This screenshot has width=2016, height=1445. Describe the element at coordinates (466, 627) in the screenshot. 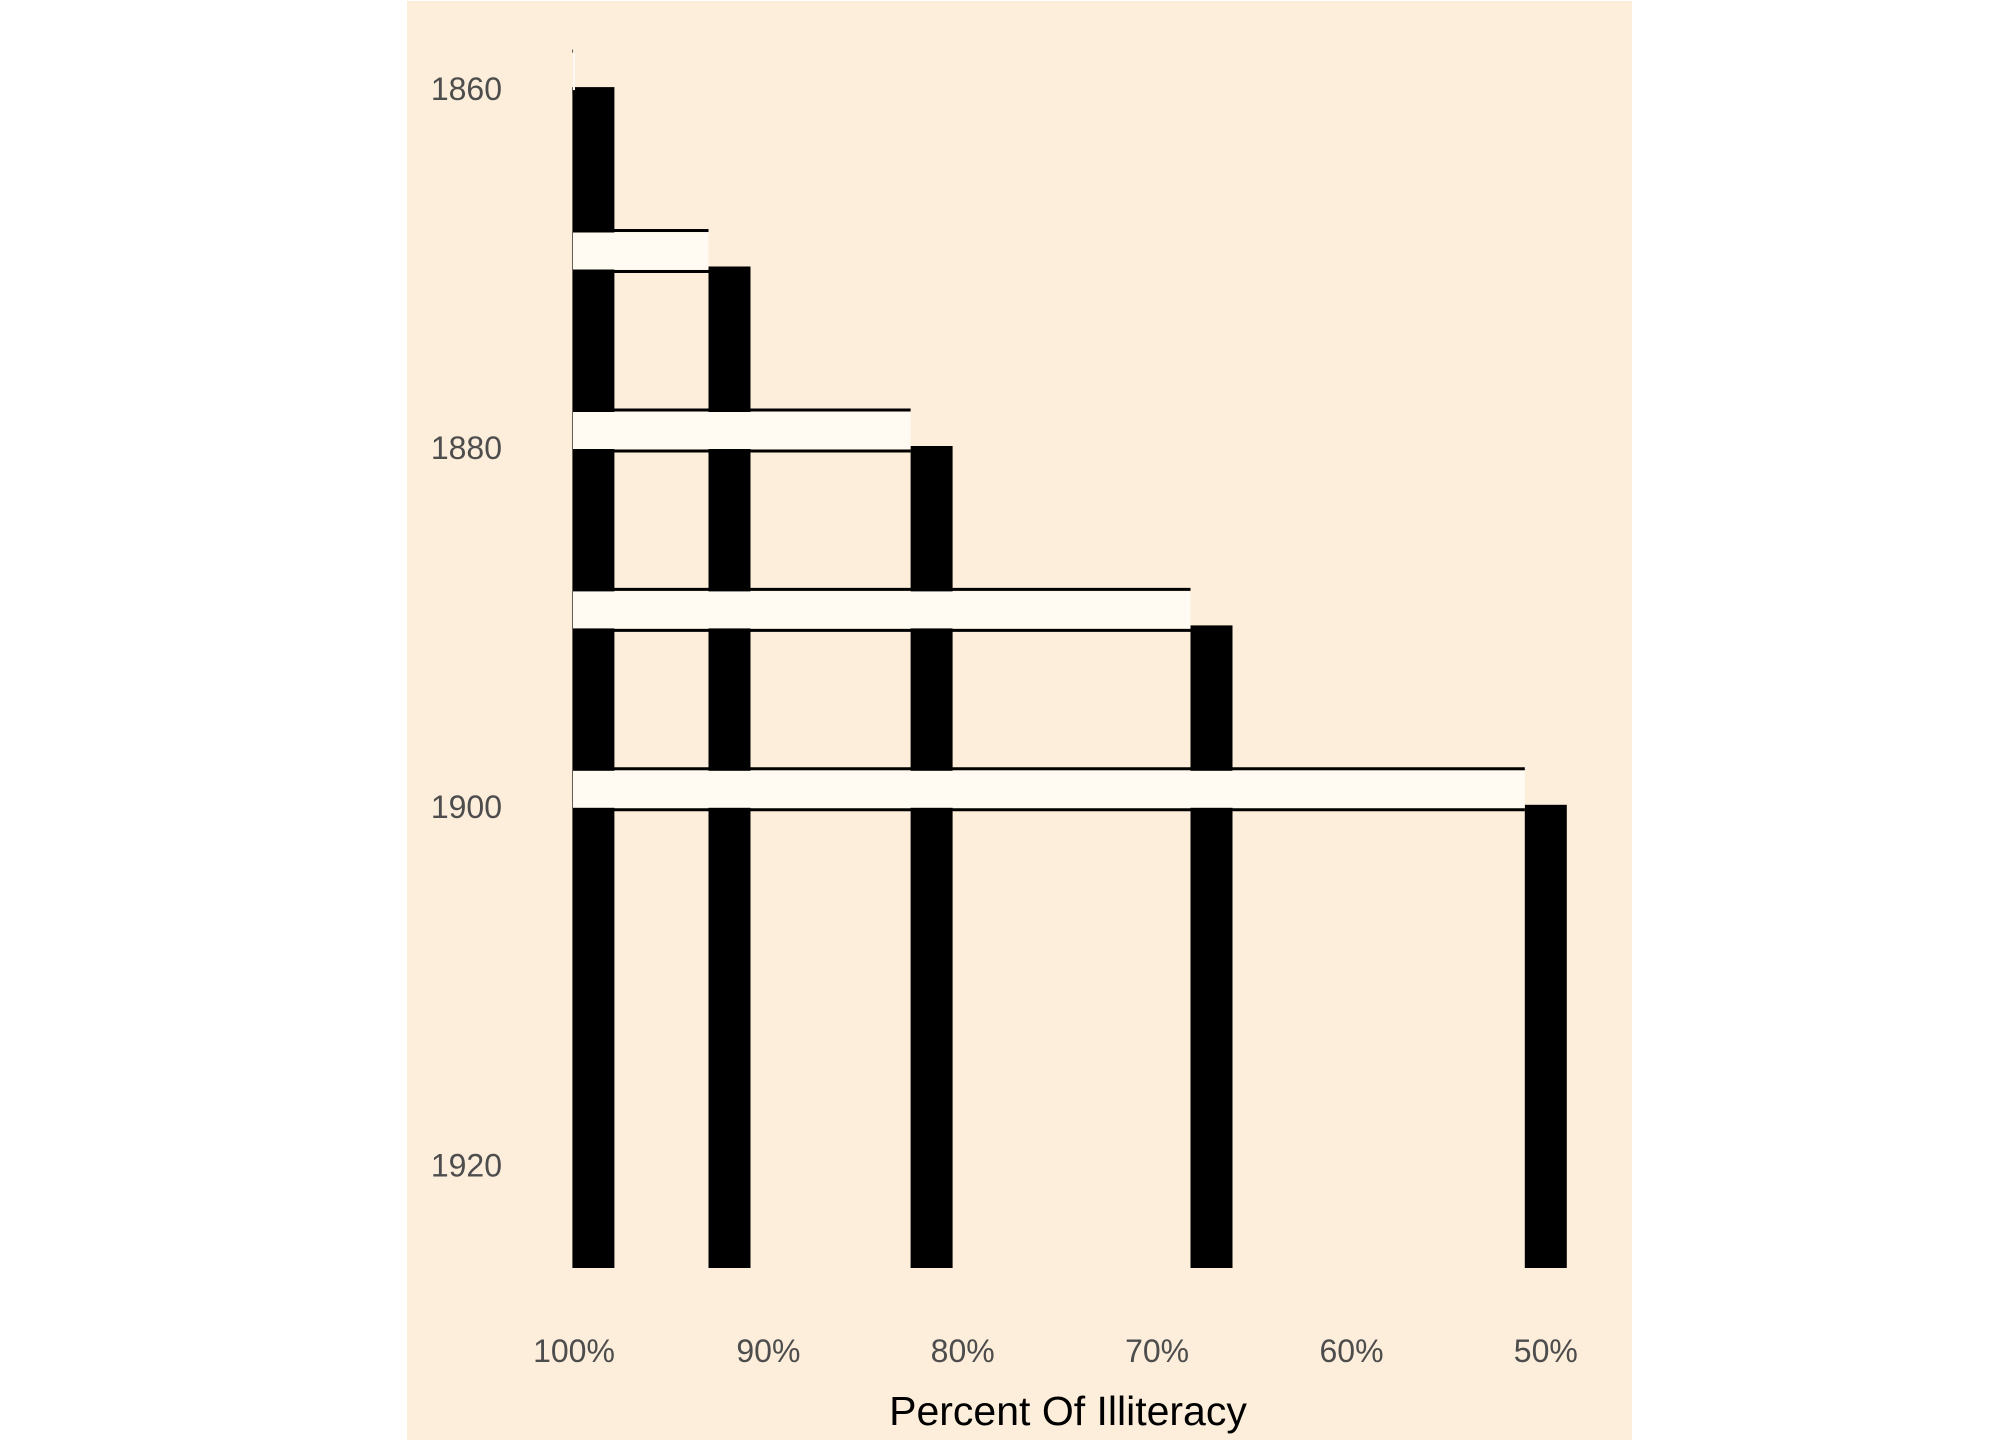

I see `y-axis: 1860 1880 1900 1920` at that location.